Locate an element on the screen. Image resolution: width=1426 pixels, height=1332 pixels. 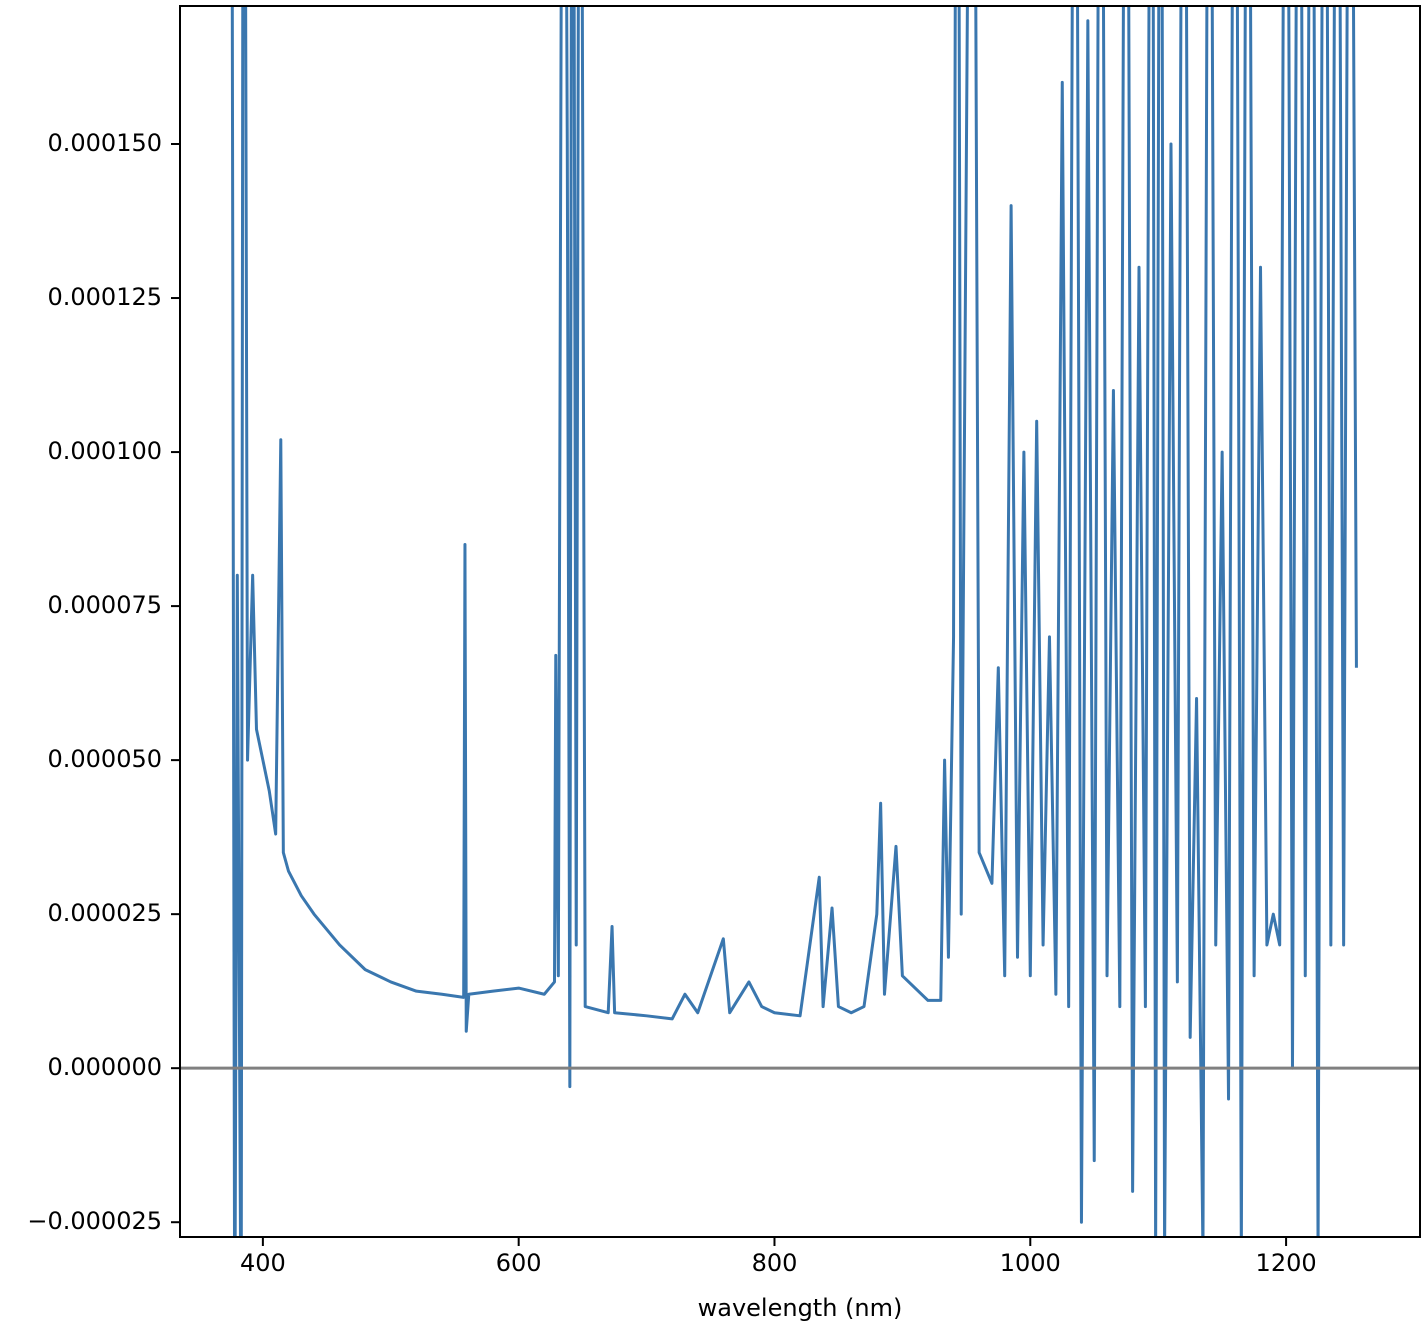
y-tick-label: 0.000075 is located at coordinates (104, 605).